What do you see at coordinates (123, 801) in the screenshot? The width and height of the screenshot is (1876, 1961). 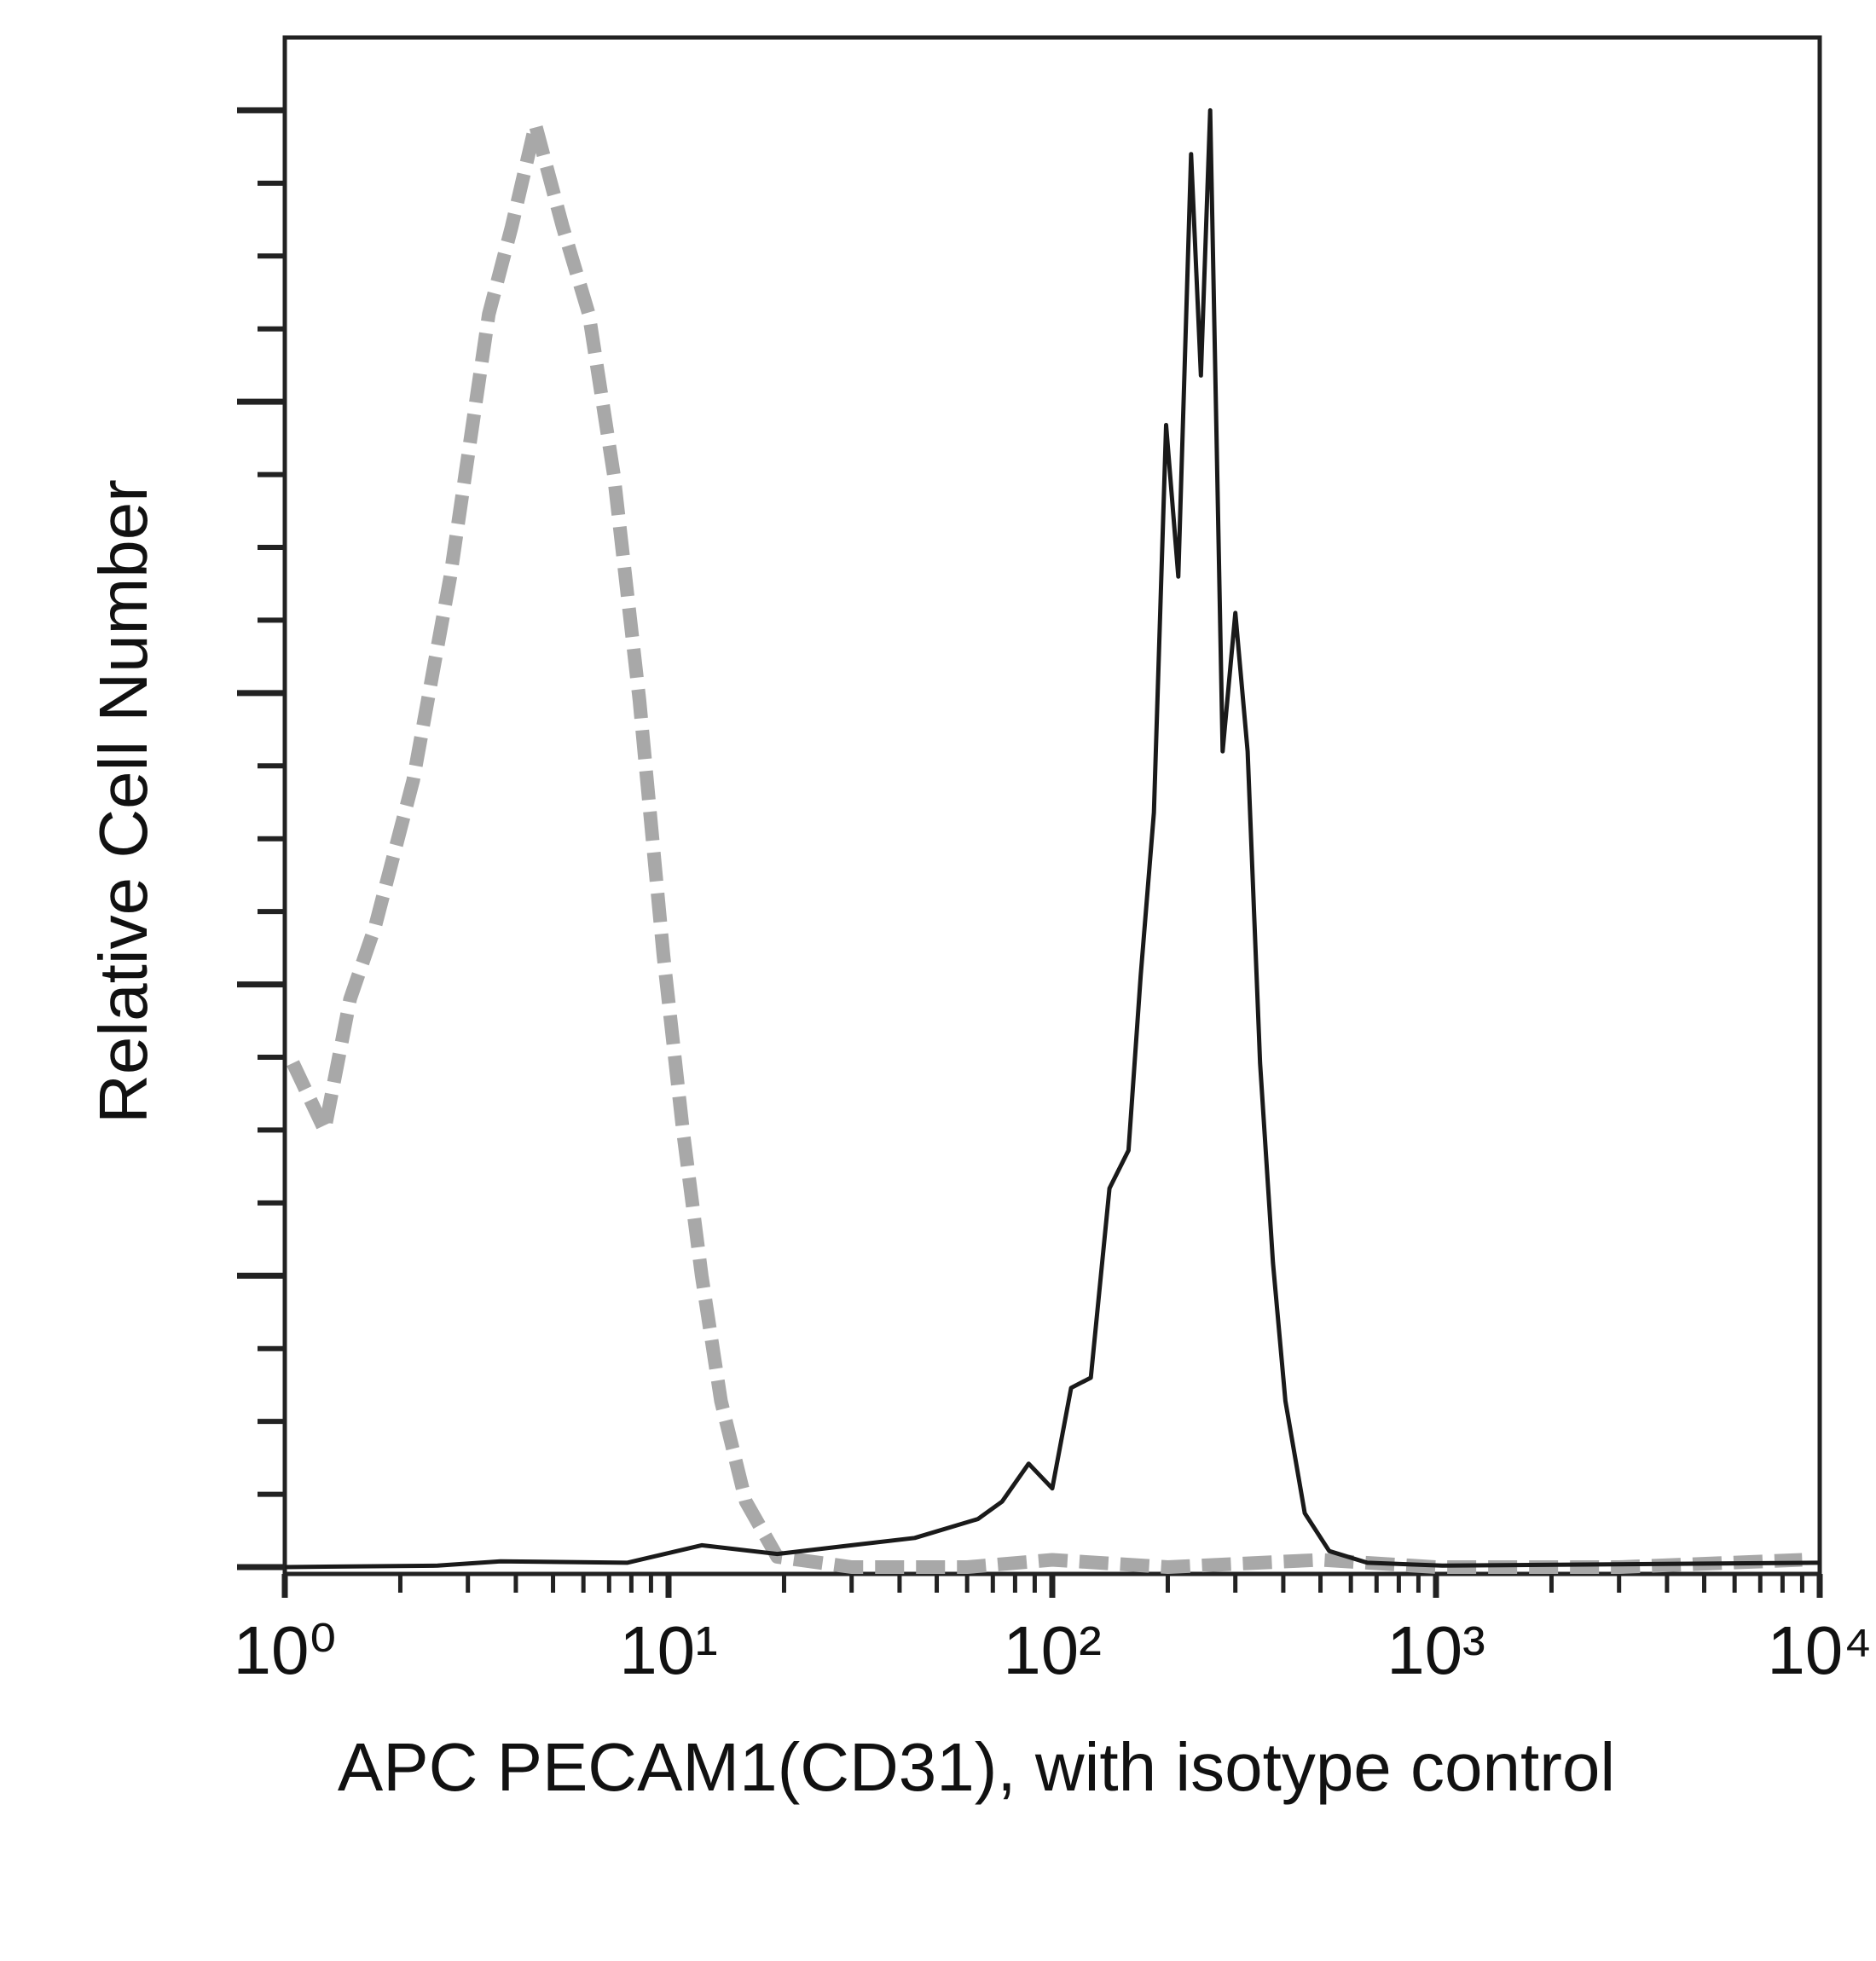 I see `y-axis-label: Relative Cell Number` at bounding box center [123, 801].